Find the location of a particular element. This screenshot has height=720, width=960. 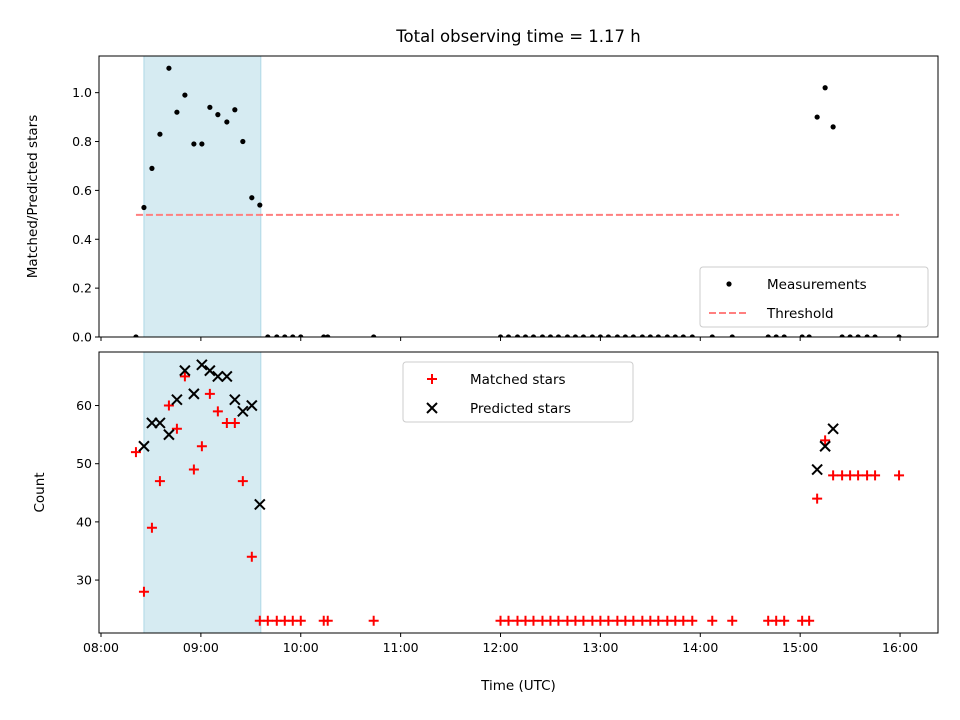

x-tick-label: 10:00 is located at coordinates (301, 647).